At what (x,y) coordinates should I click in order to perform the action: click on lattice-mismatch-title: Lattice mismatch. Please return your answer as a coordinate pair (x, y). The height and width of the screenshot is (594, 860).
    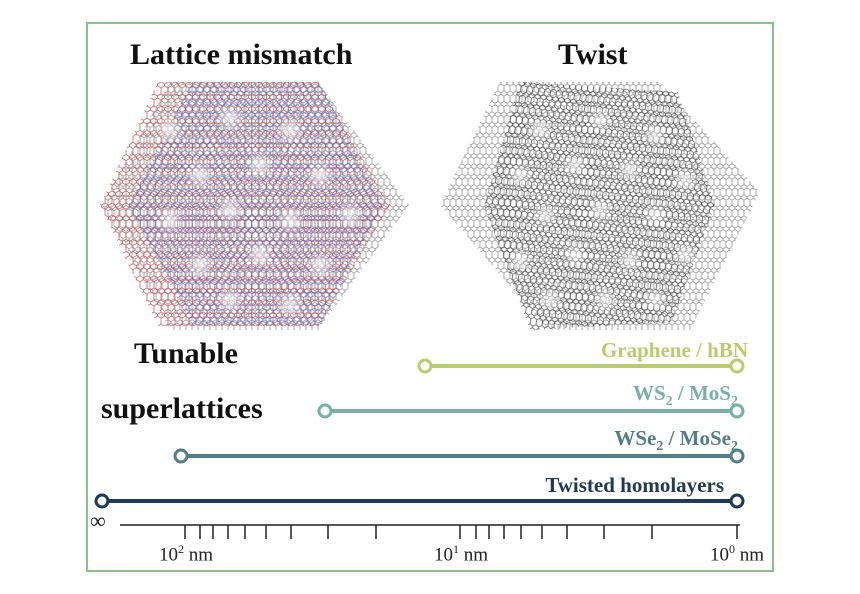
    Looking at the image, I should click on (241, 54).